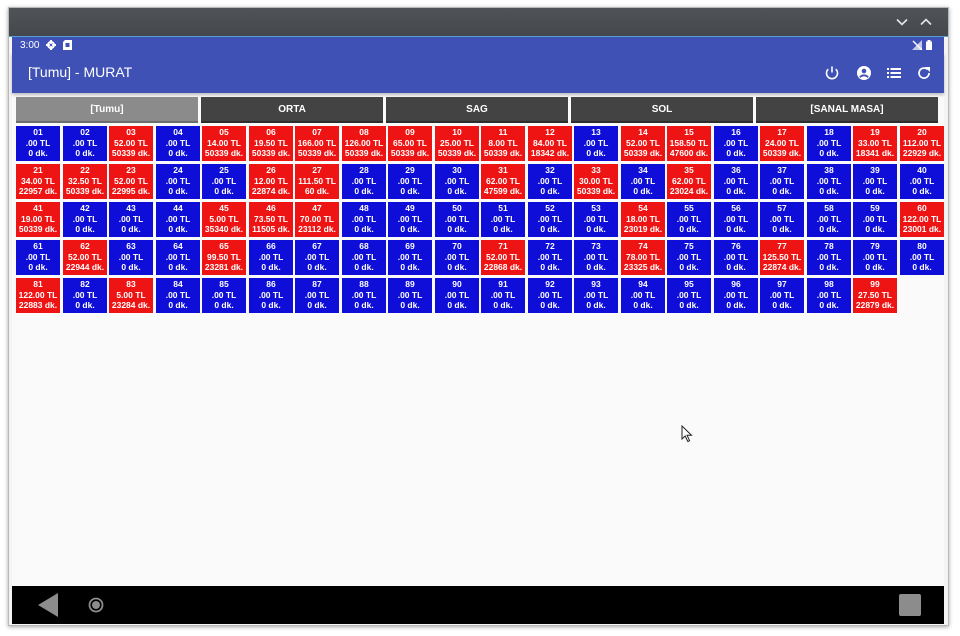  What do you see at coordinates (736, 143) in the screenshot?
I see `table-tile: 16.00 TL 0 dk.` at bounding box center [736, 143].